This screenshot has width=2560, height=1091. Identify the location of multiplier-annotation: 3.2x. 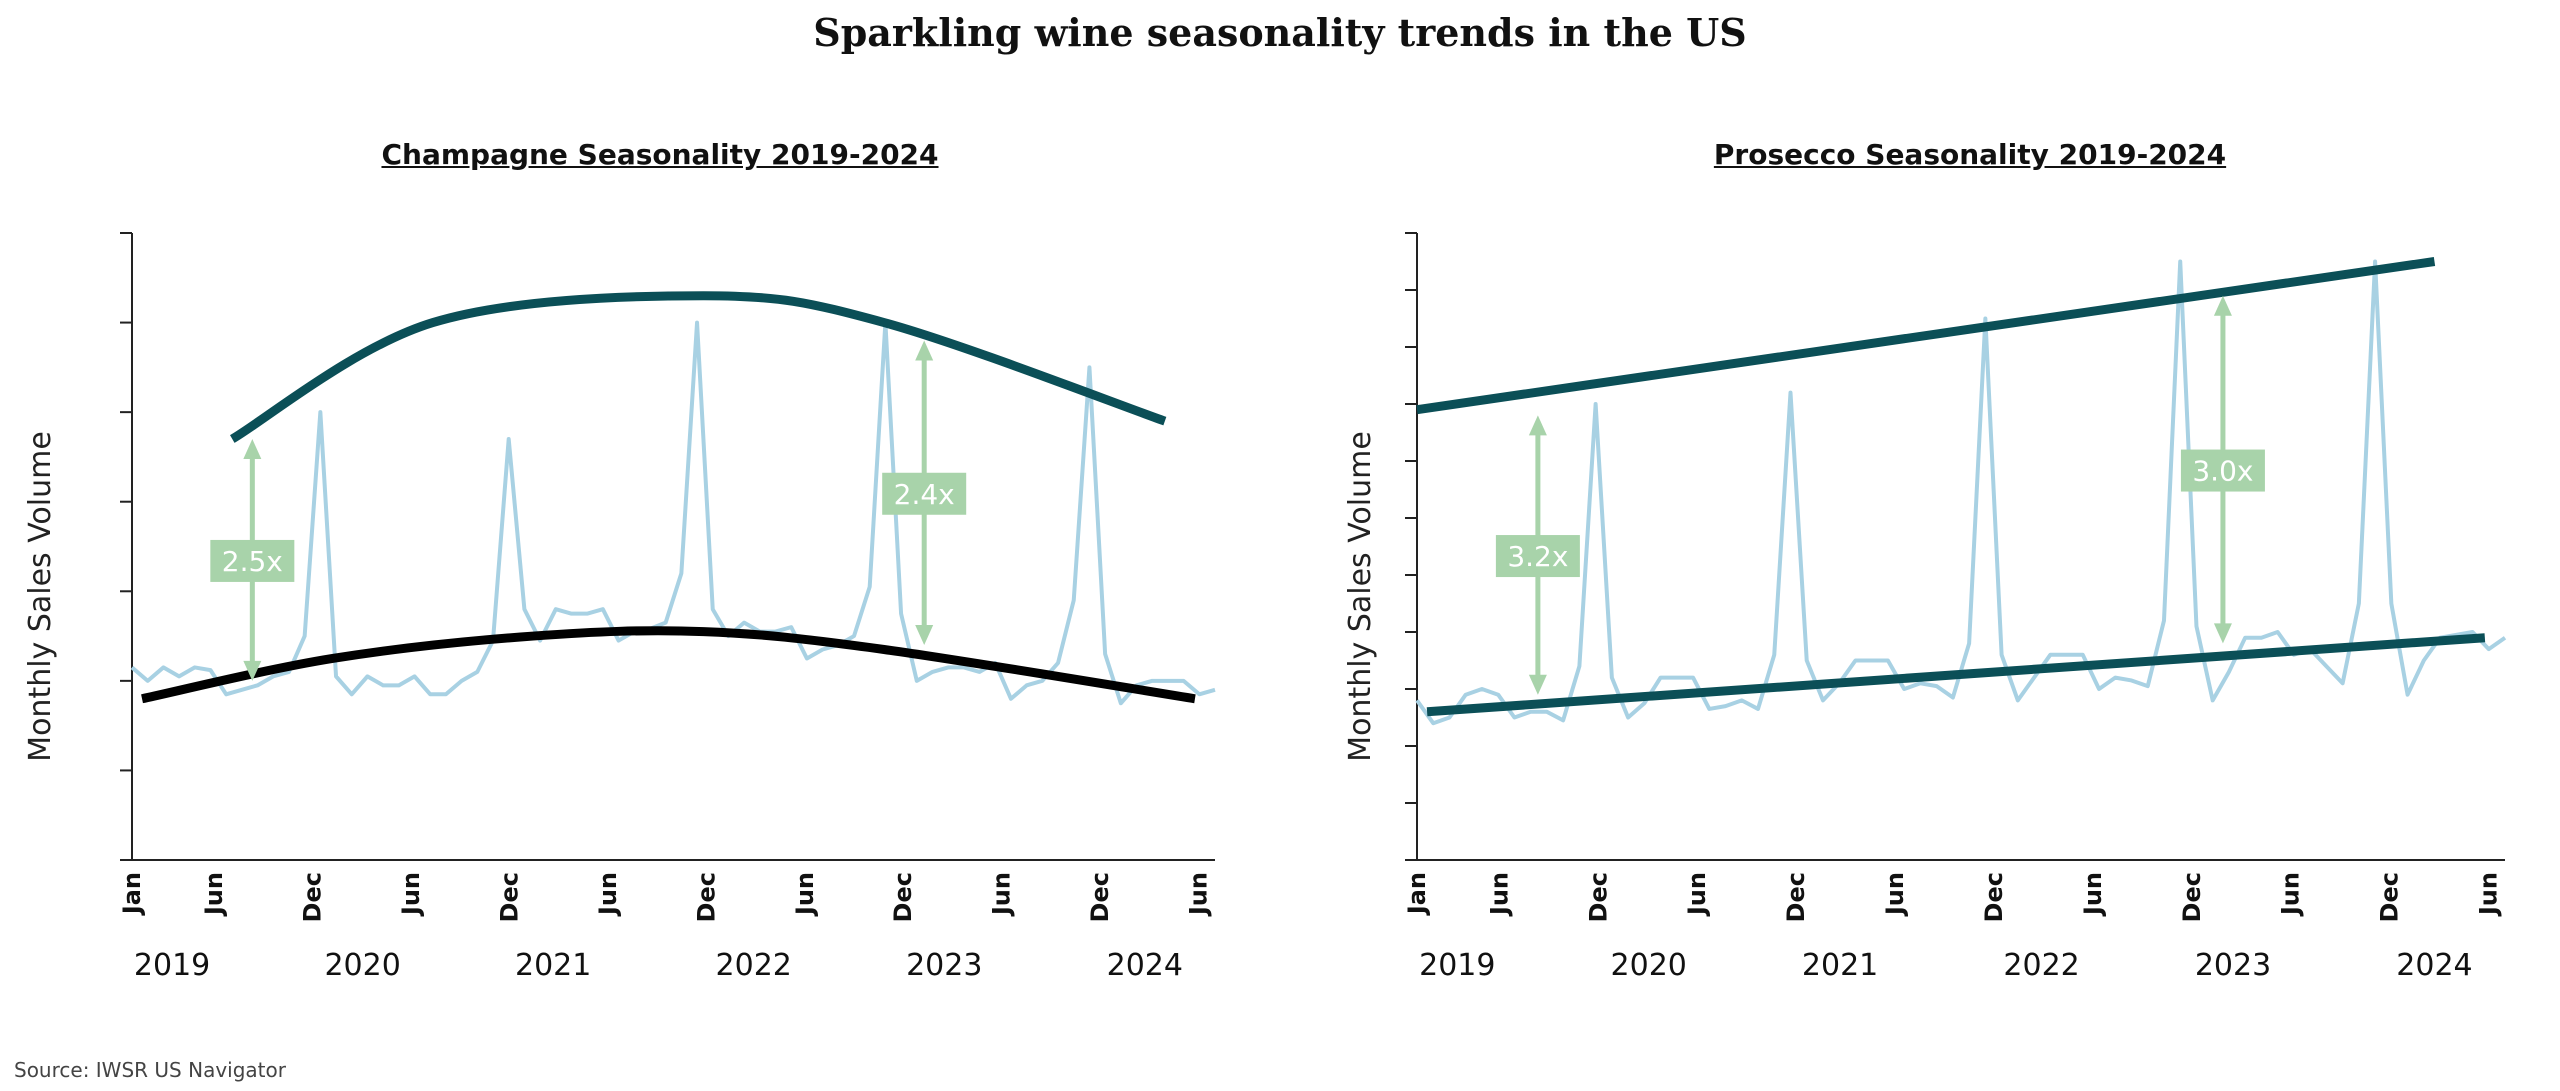
(1537, 555).